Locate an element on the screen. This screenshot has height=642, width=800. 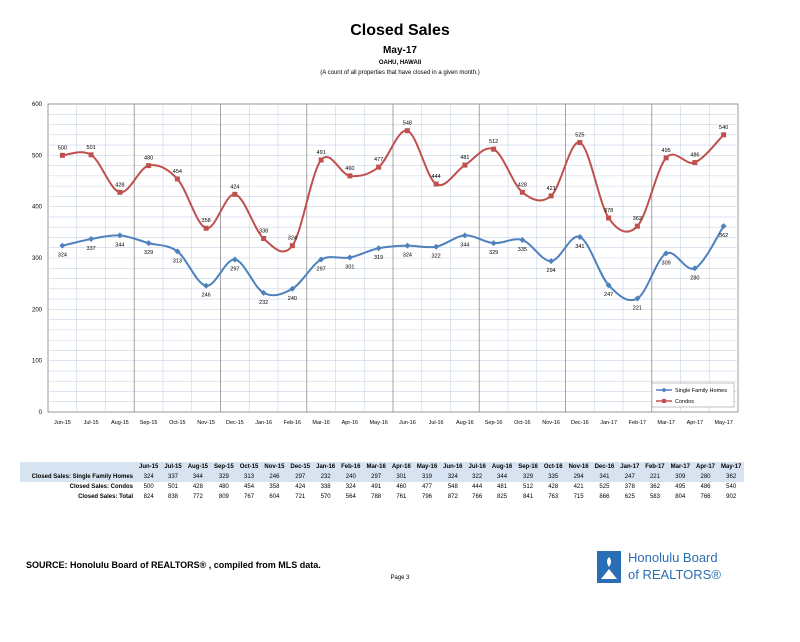
data-label-condo: 378 is located at coordinates (608, 211).